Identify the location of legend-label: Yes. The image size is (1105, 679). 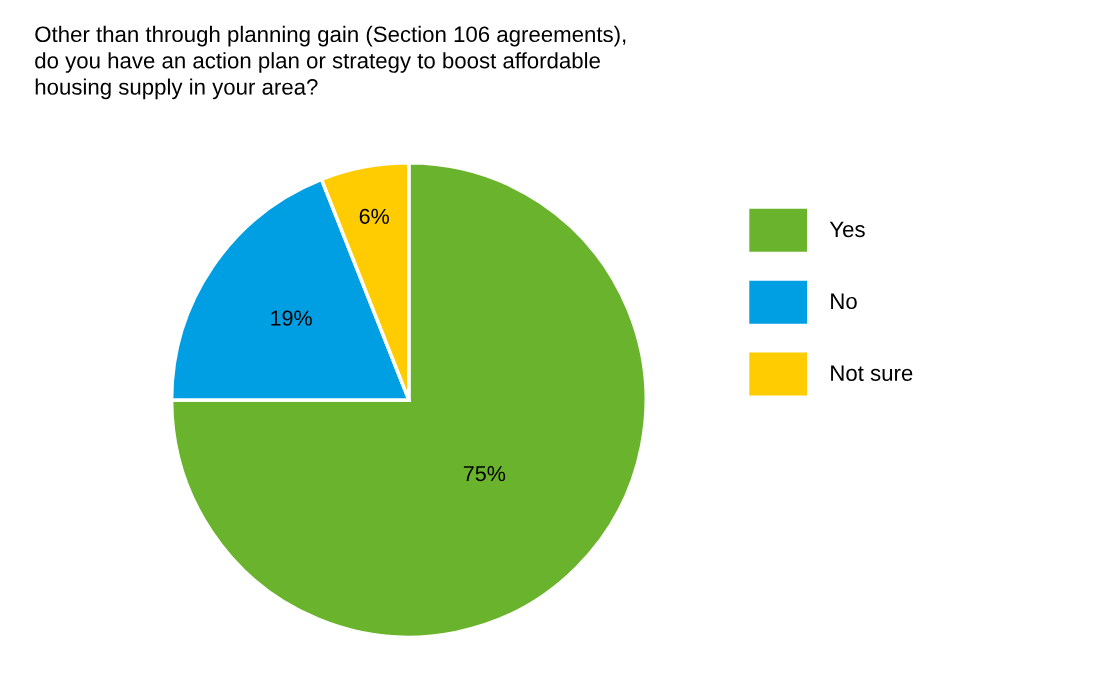
(847, 229).